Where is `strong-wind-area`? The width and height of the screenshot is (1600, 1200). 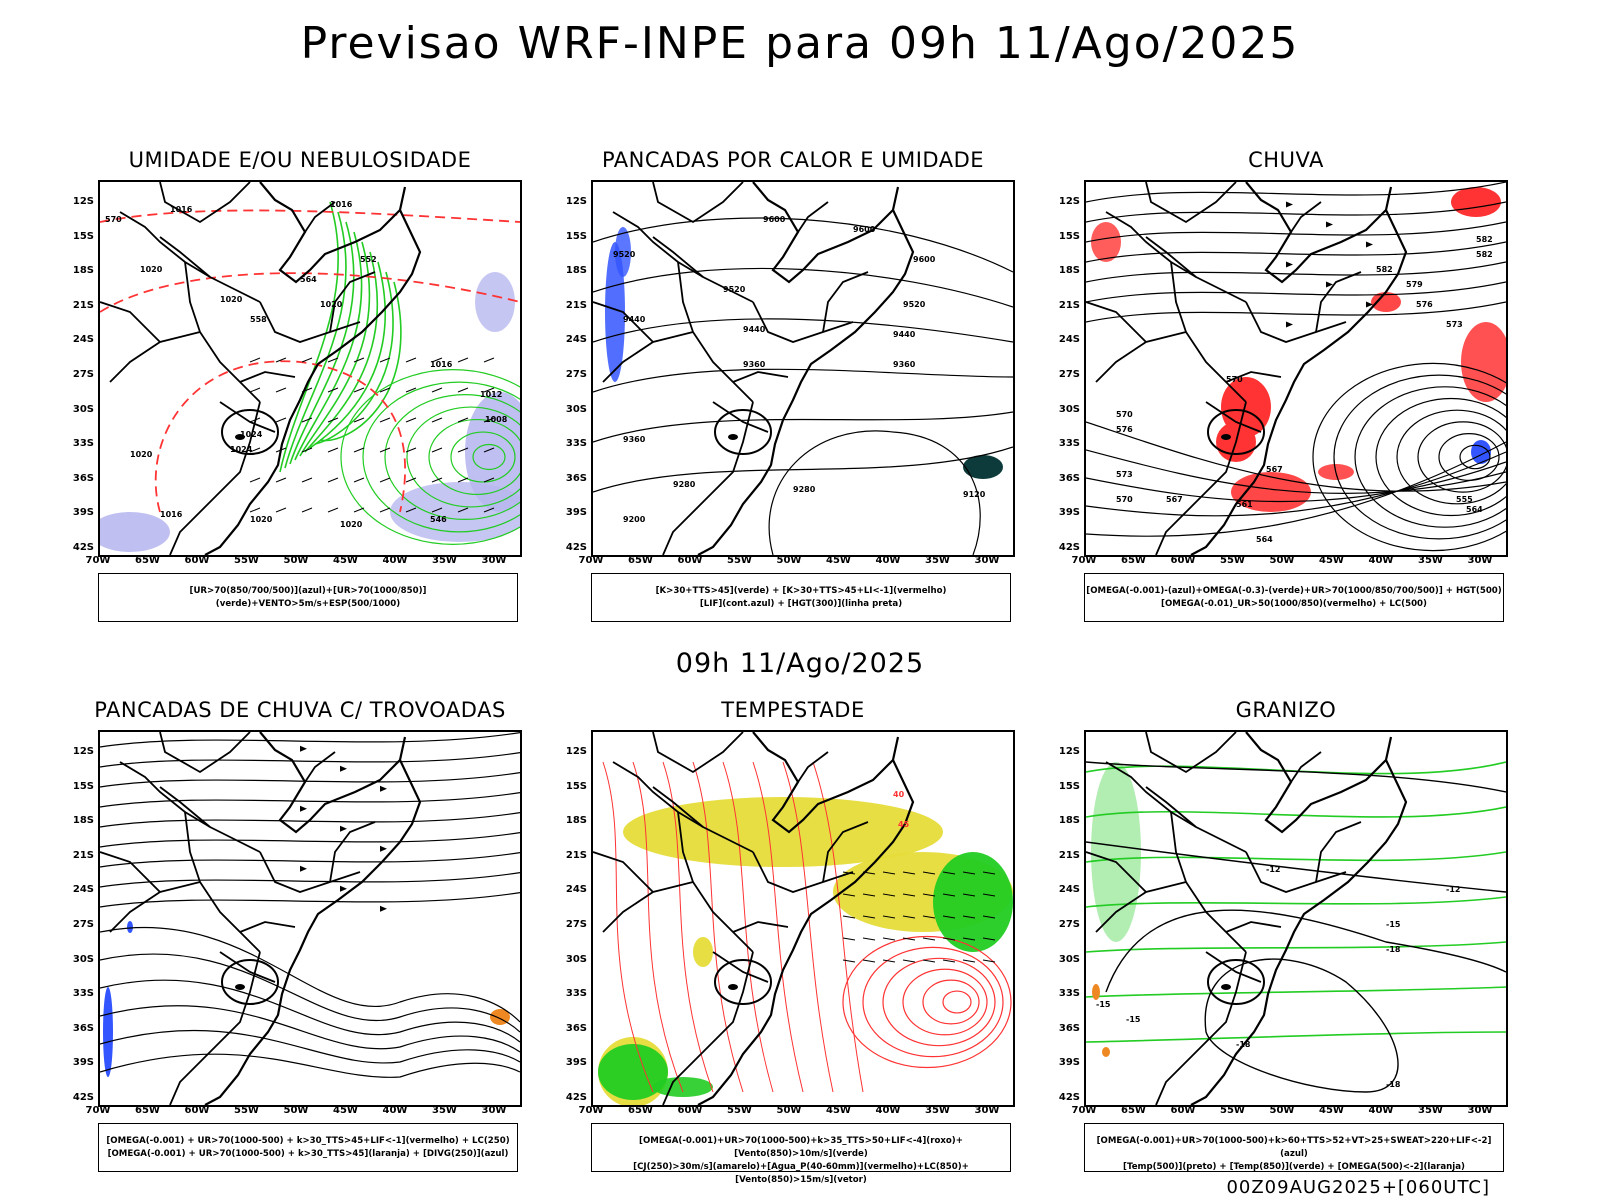
strong-wind-area is located at coordinates (973, 902).